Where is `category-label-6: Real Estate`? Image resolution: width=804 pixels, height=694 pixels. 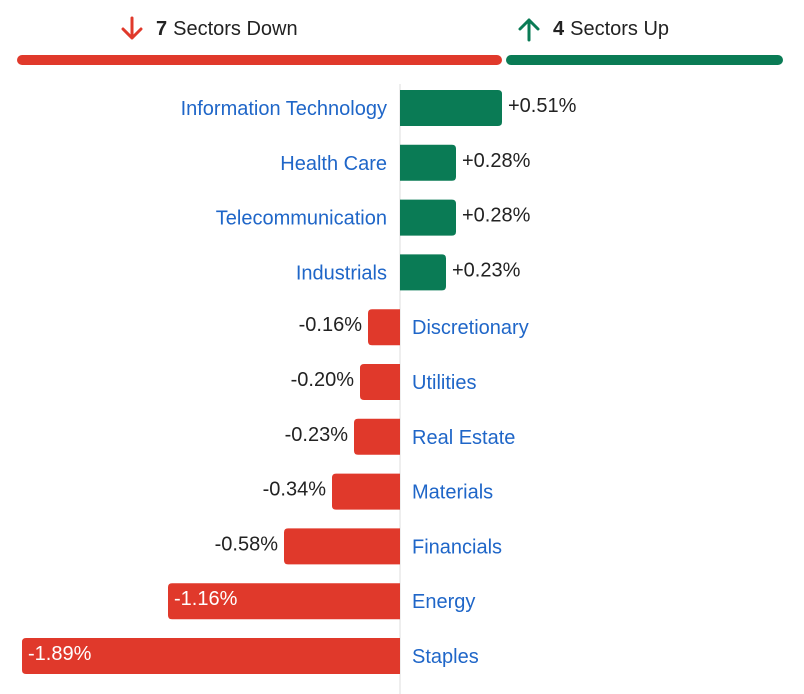 category-label-6: Real Estate is located at coordinates (463, 438).